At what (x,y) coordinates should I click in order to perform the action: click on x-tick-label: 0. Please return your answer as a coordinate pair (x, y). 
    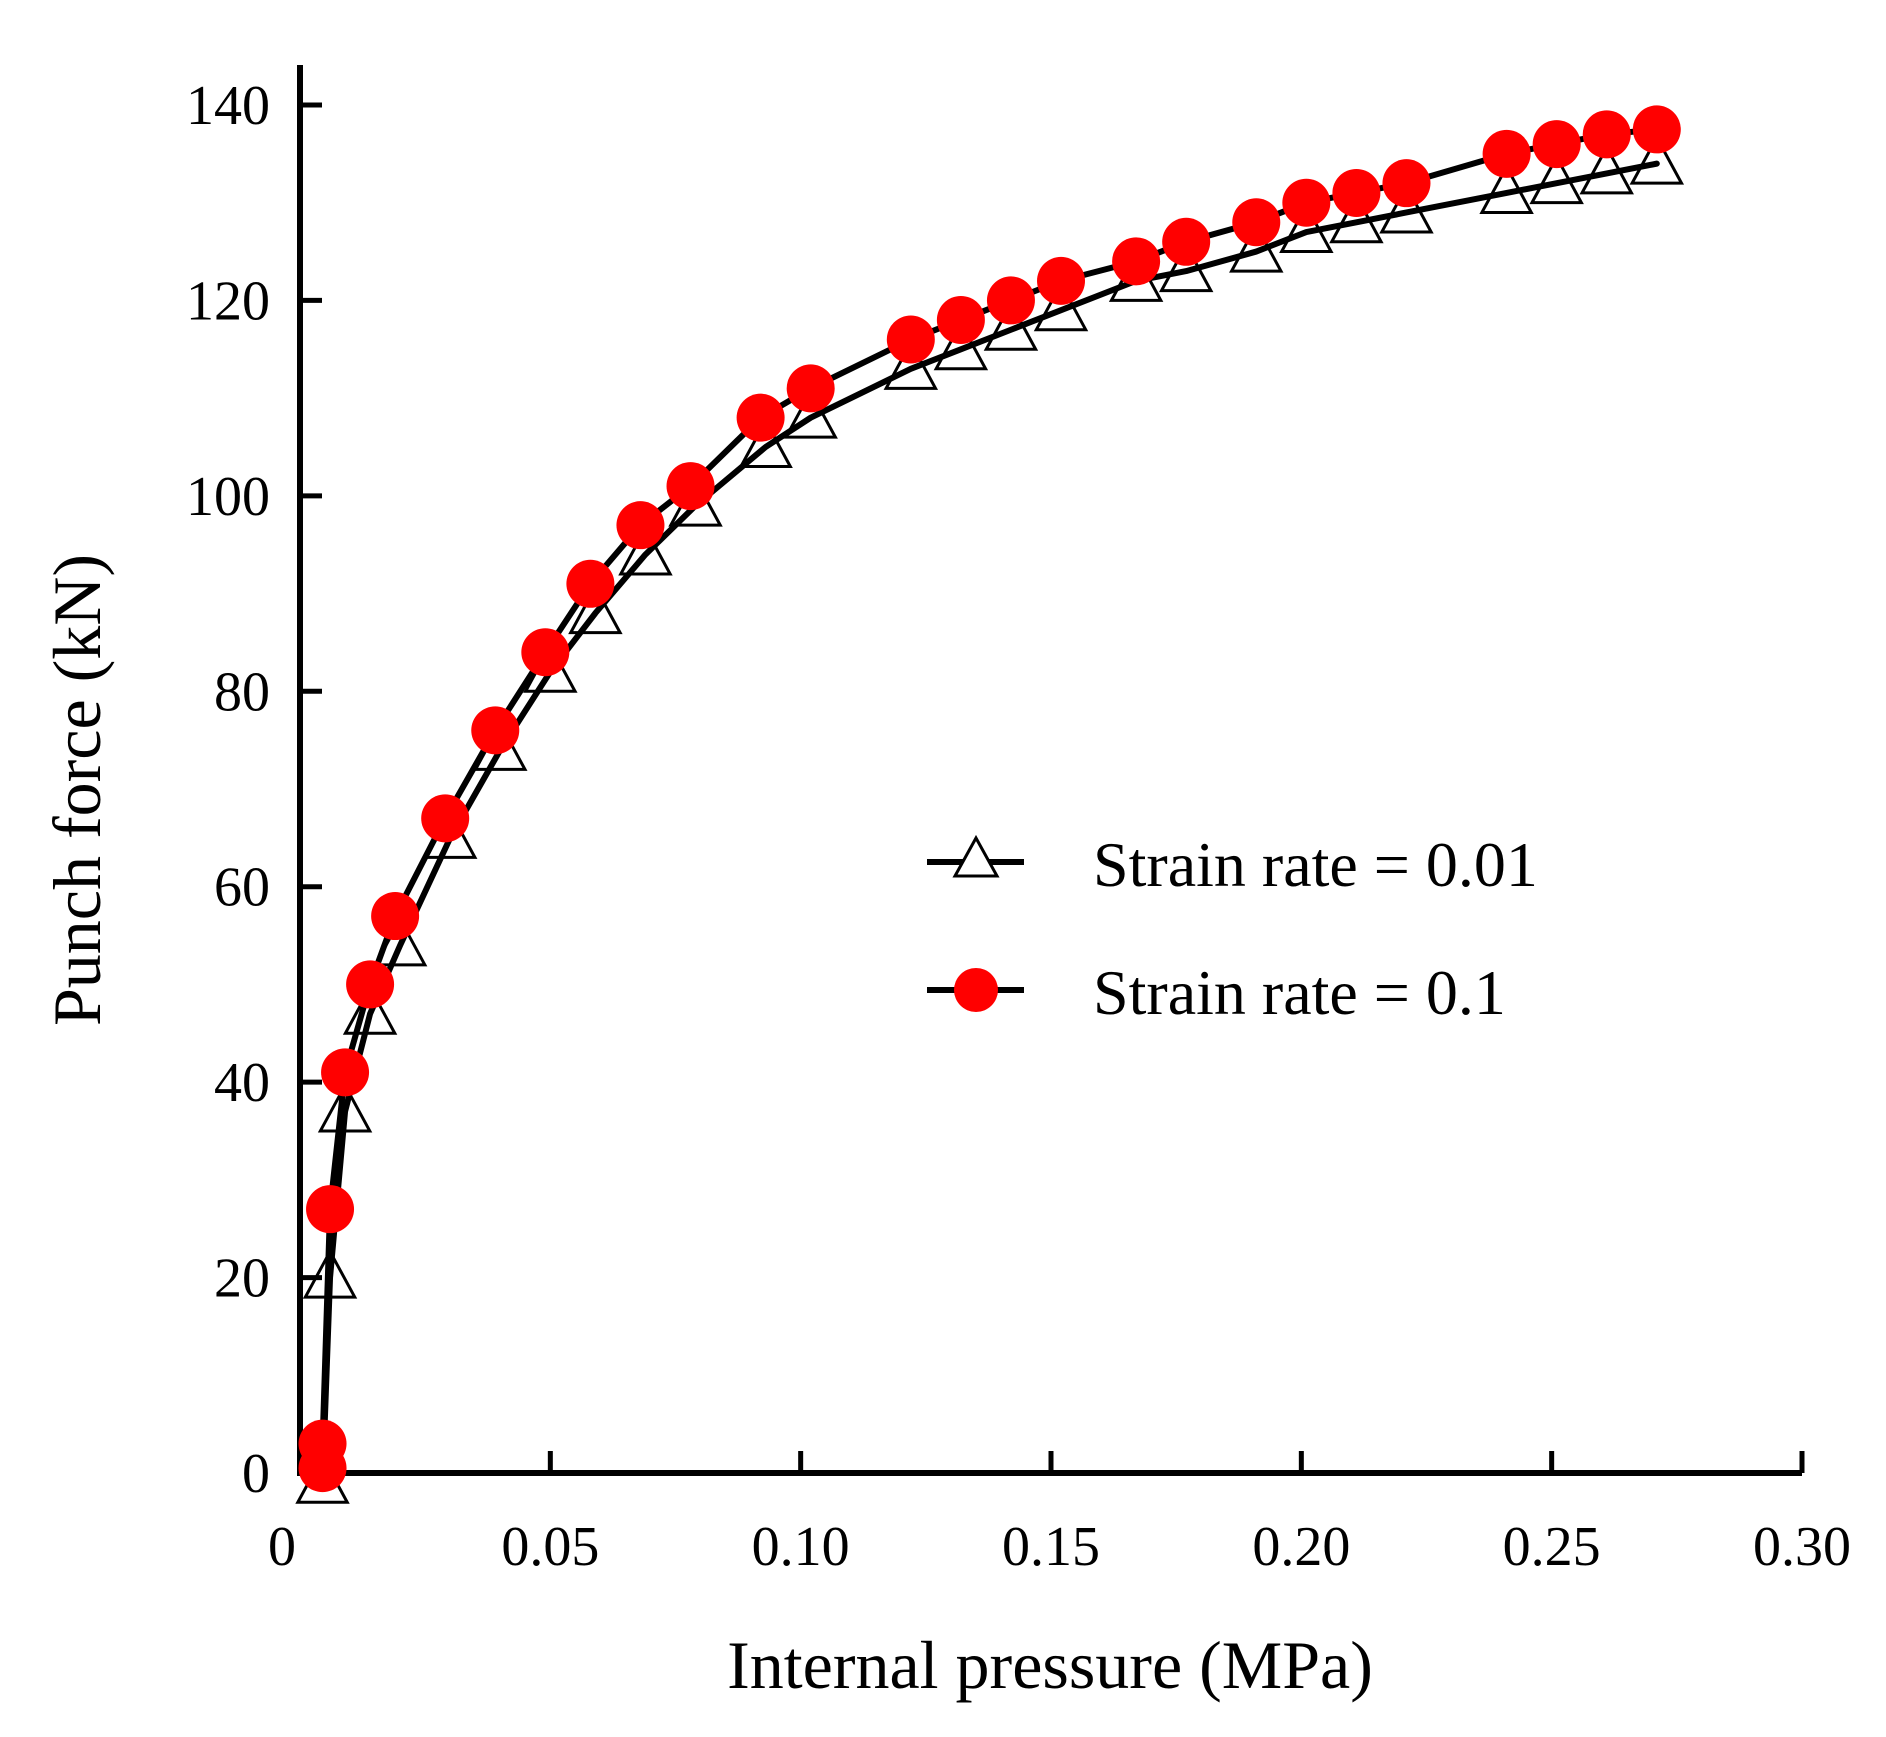
    Looking at the image, I should click on (282, 1547).